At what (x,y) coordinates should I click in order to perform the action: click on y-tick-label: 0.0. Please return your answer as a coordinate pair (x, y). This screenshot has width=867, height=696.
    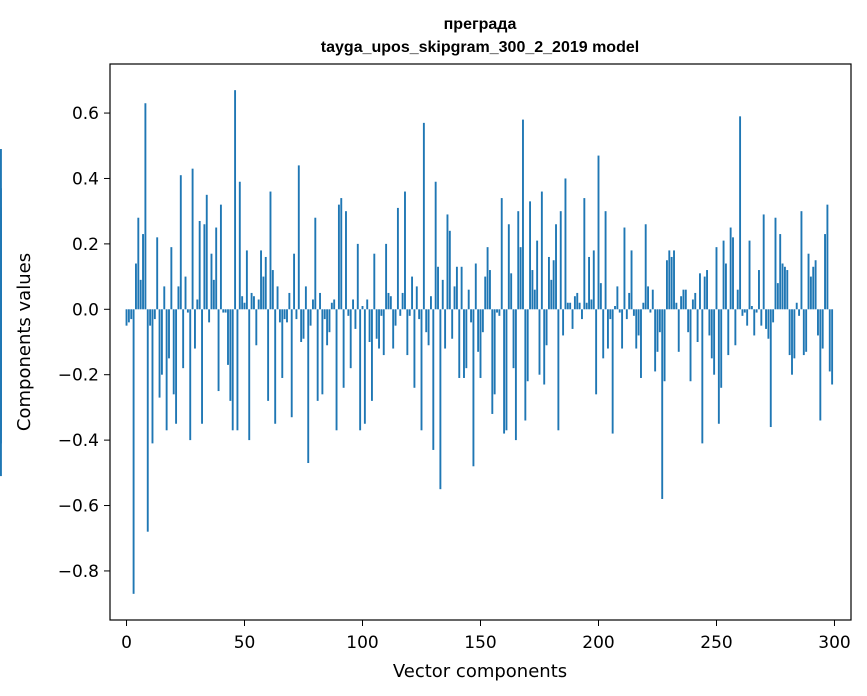
    Looking at the image, I should click on (85, 310).